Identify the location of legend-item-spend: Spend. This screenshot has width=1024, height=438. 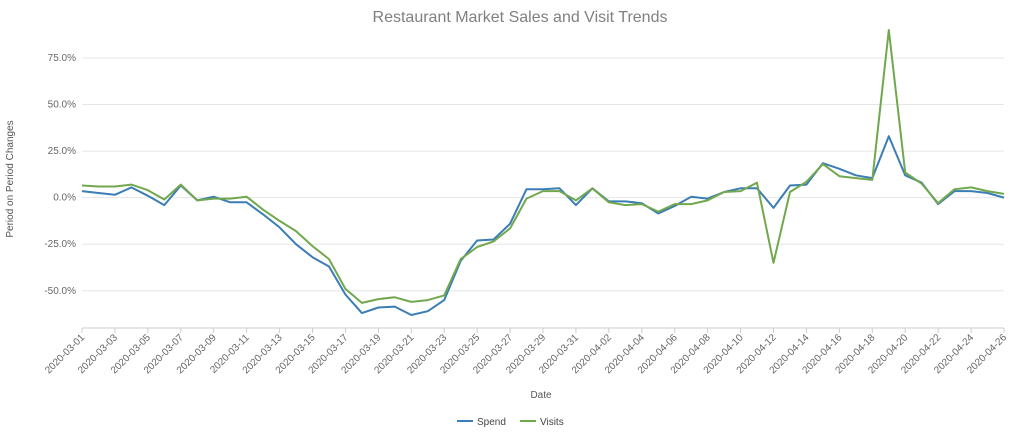
(481, 422).